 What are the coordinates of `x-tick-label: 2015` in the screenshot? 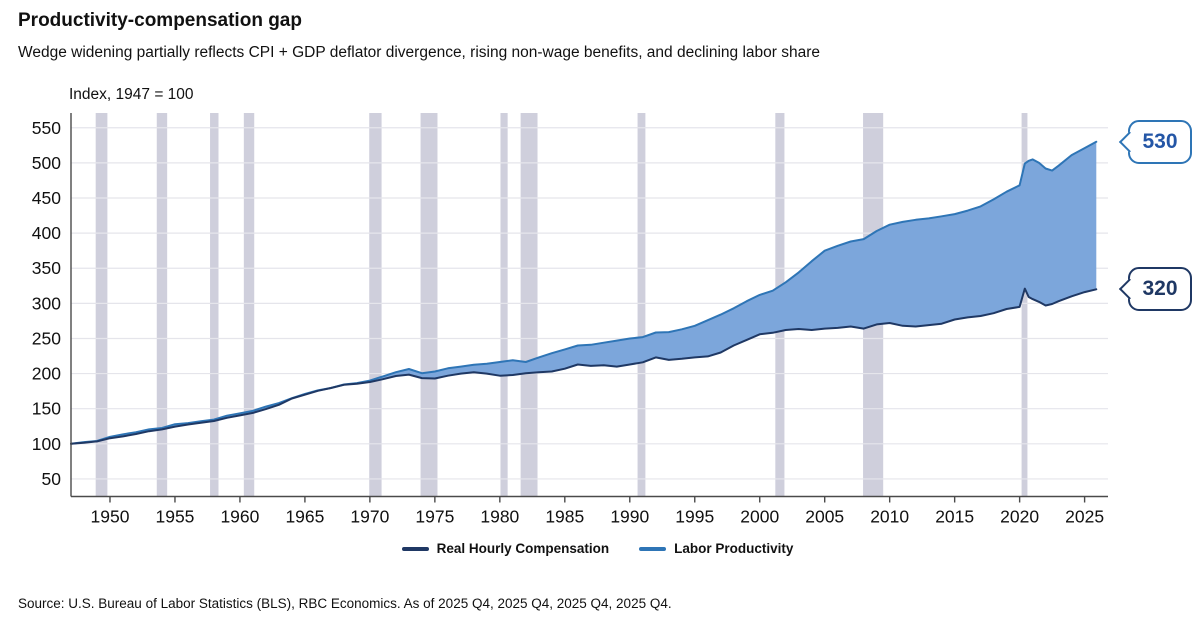 It's located at (954, 517).